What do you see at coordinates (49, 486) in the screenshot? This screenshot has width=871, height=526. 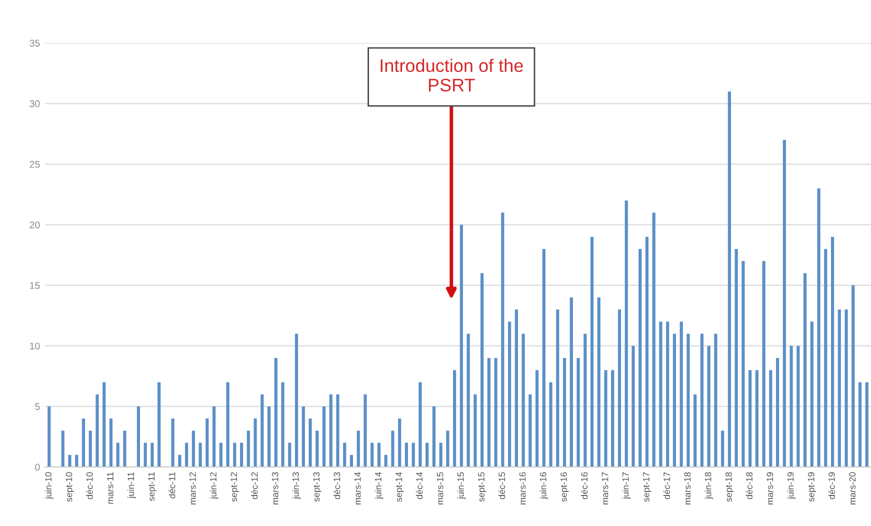 I see `x-tick-label: juin-10` at bounding box center [49, 486].